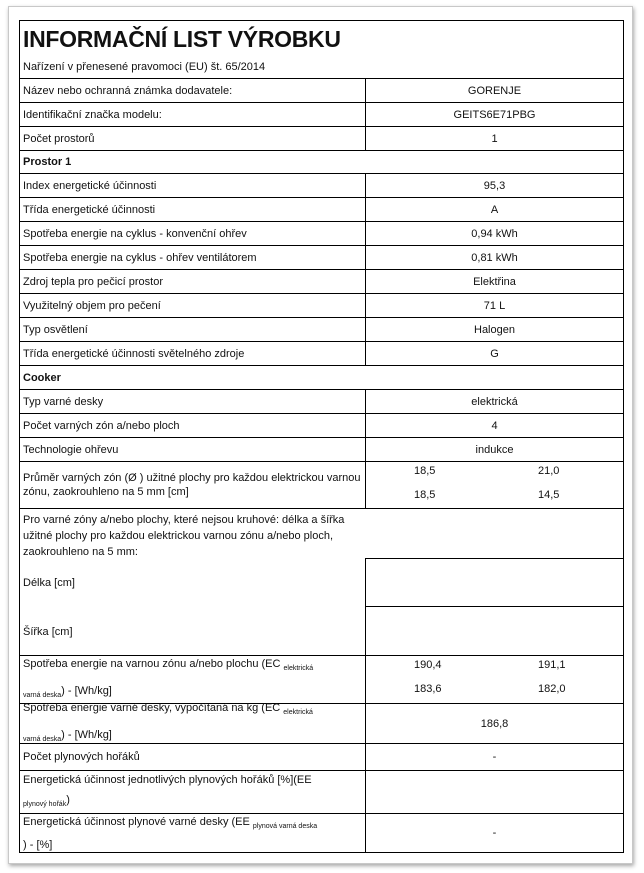 Image resolution: width=644 pixels, height=873 pixels. I want to click on page-title: INFORMAČNÍ LIST VÝROBKU, so click(321, 38).